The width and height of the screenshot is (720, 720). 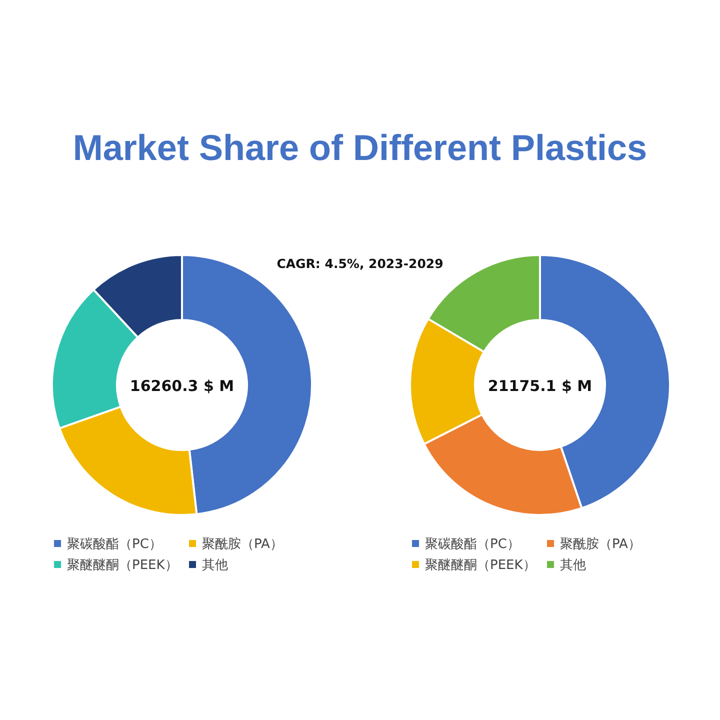 I want to click on chart-title: Market Share of Different Plastics, so click(x=360, y=147).